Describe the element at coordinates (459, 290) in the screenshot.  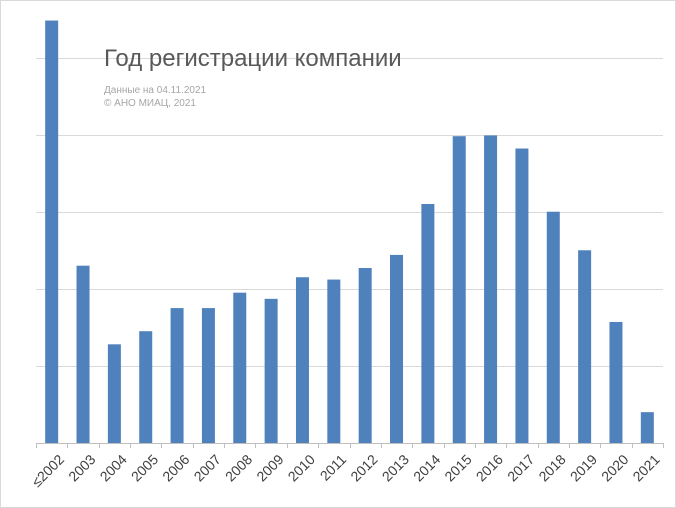
I see `bar-2015` at that location.